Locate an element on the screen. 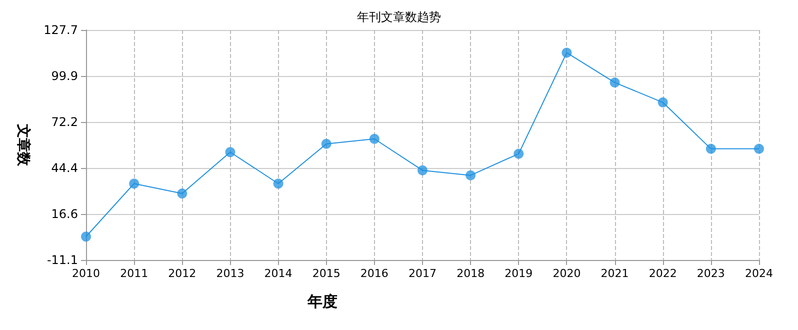 This screenshot has width=798, height=330. x-tick-label: 2012 is located at coordinates (182, 273).